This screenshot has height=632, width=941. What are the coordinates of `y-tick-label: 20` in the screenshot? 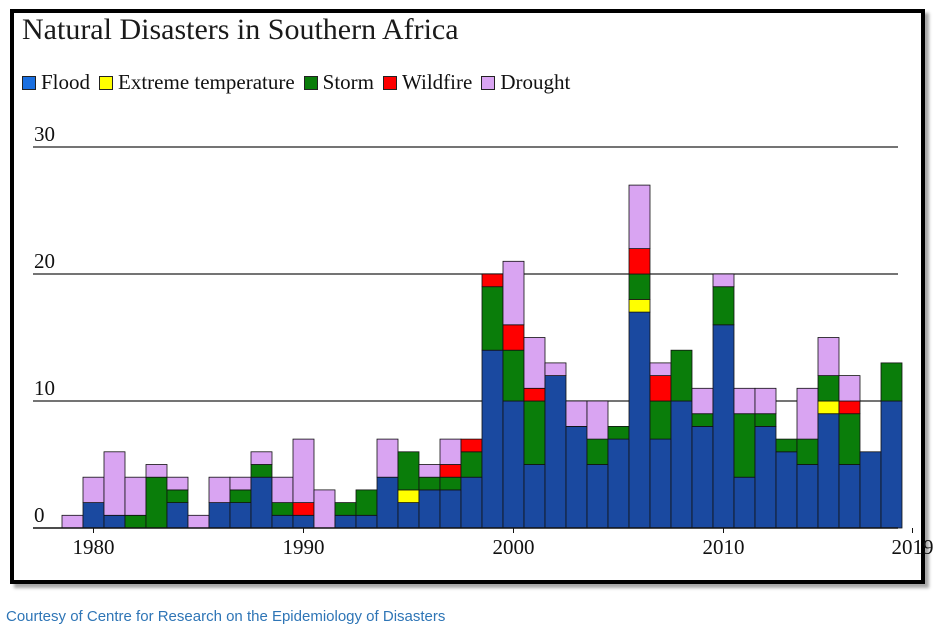 It's located at (44, 261).